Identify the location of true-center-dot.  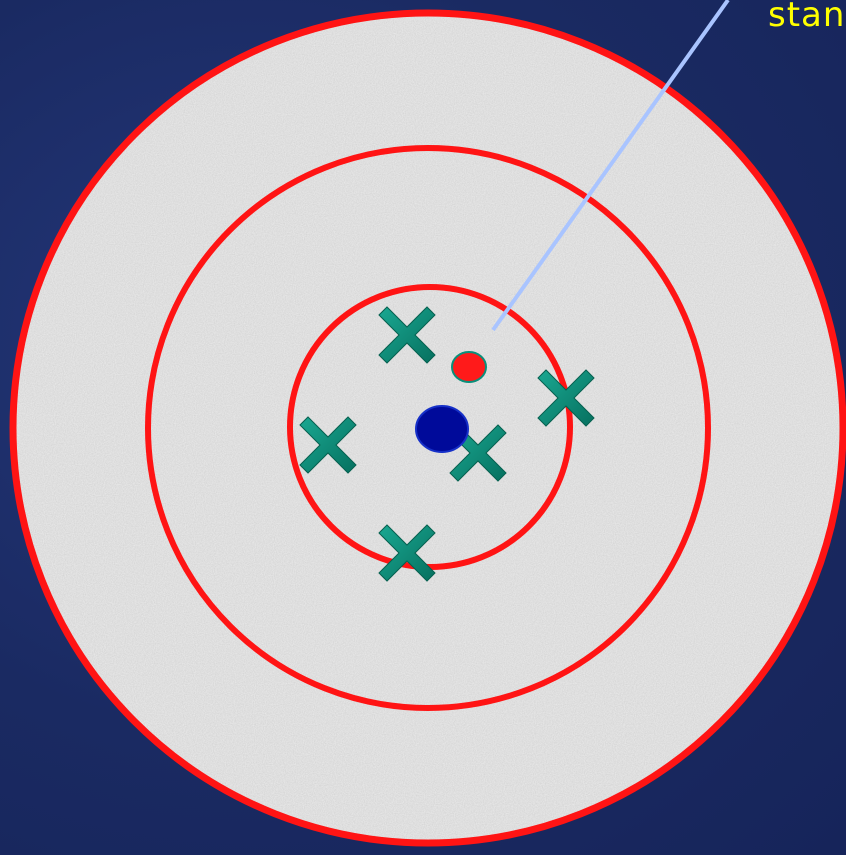
(442, 429).